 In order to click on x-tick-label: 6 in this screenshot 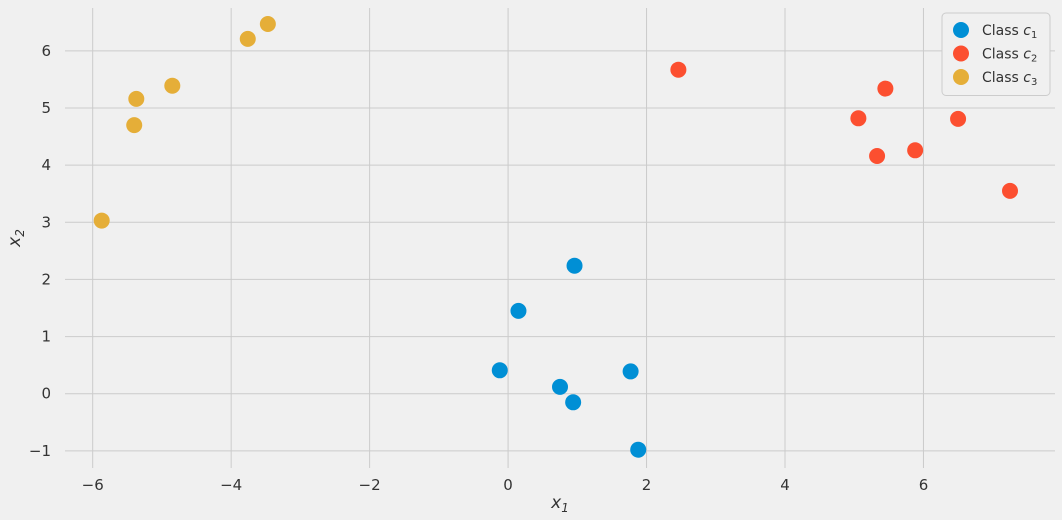, I will do `click(924, 485)`.